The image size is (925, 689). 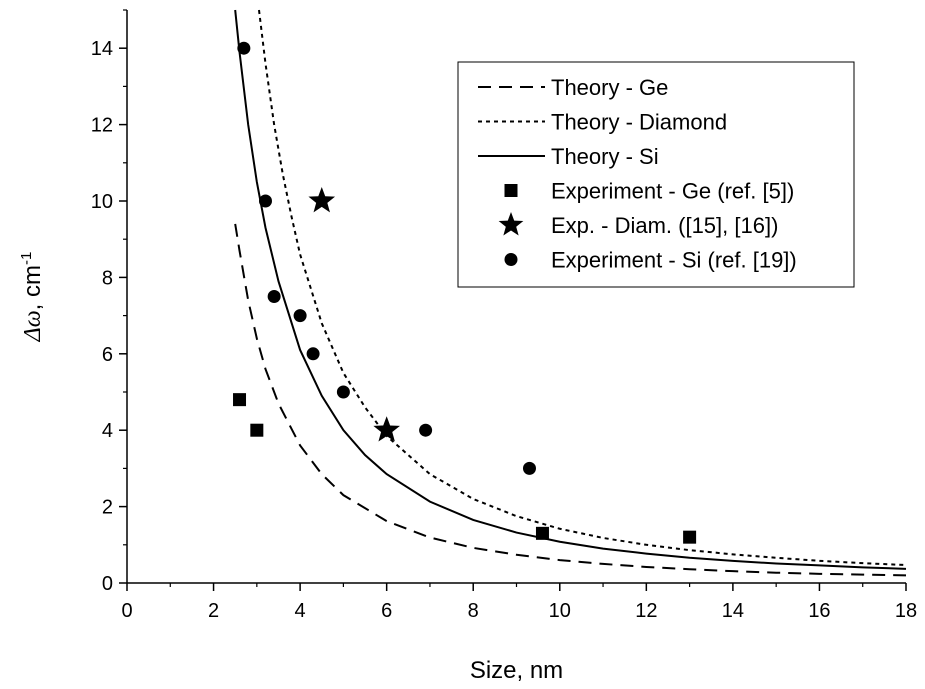 I want to click on legend-label: Theory - Diamond, so click(x=639, y=122).